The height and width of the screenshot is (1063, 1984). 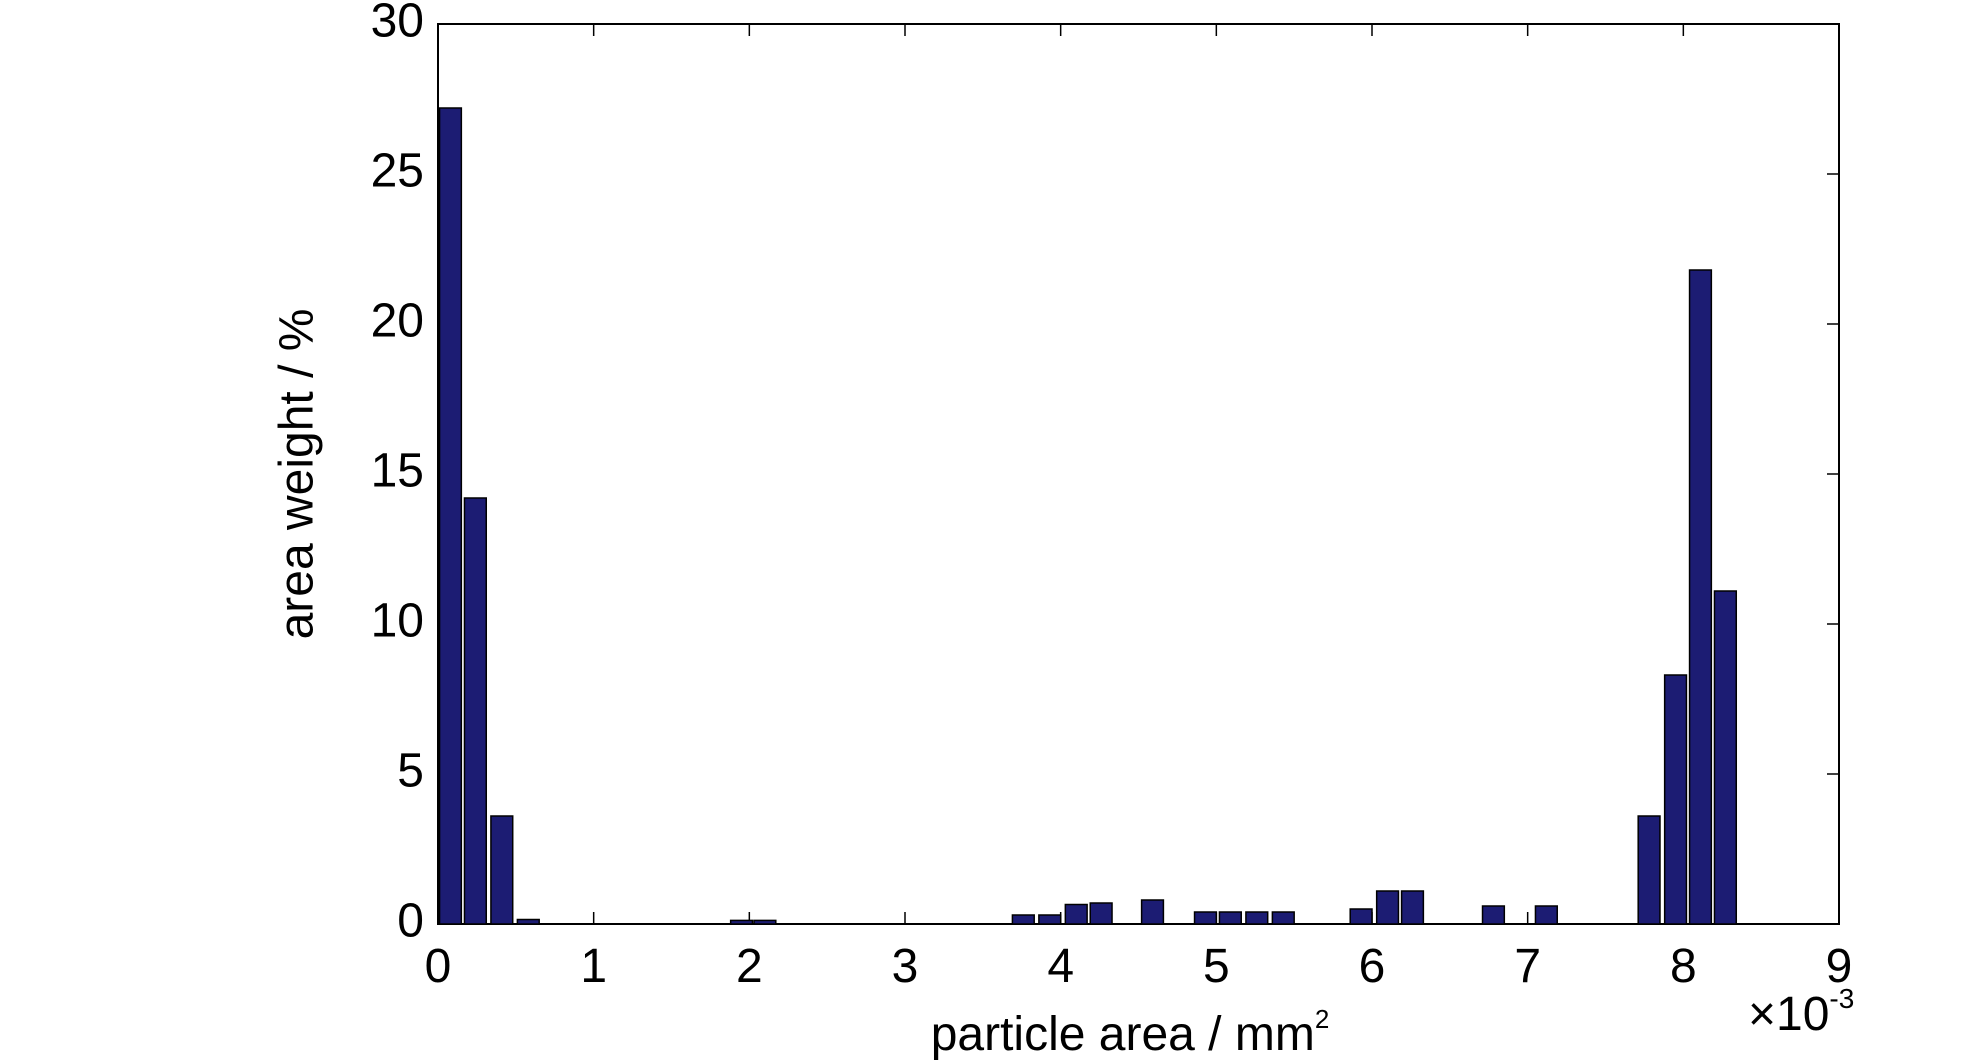 What do you see at coordinates (438, 966) in the screenshot?
I see `x-tick-label: 0` at bounding box center [438, 966].